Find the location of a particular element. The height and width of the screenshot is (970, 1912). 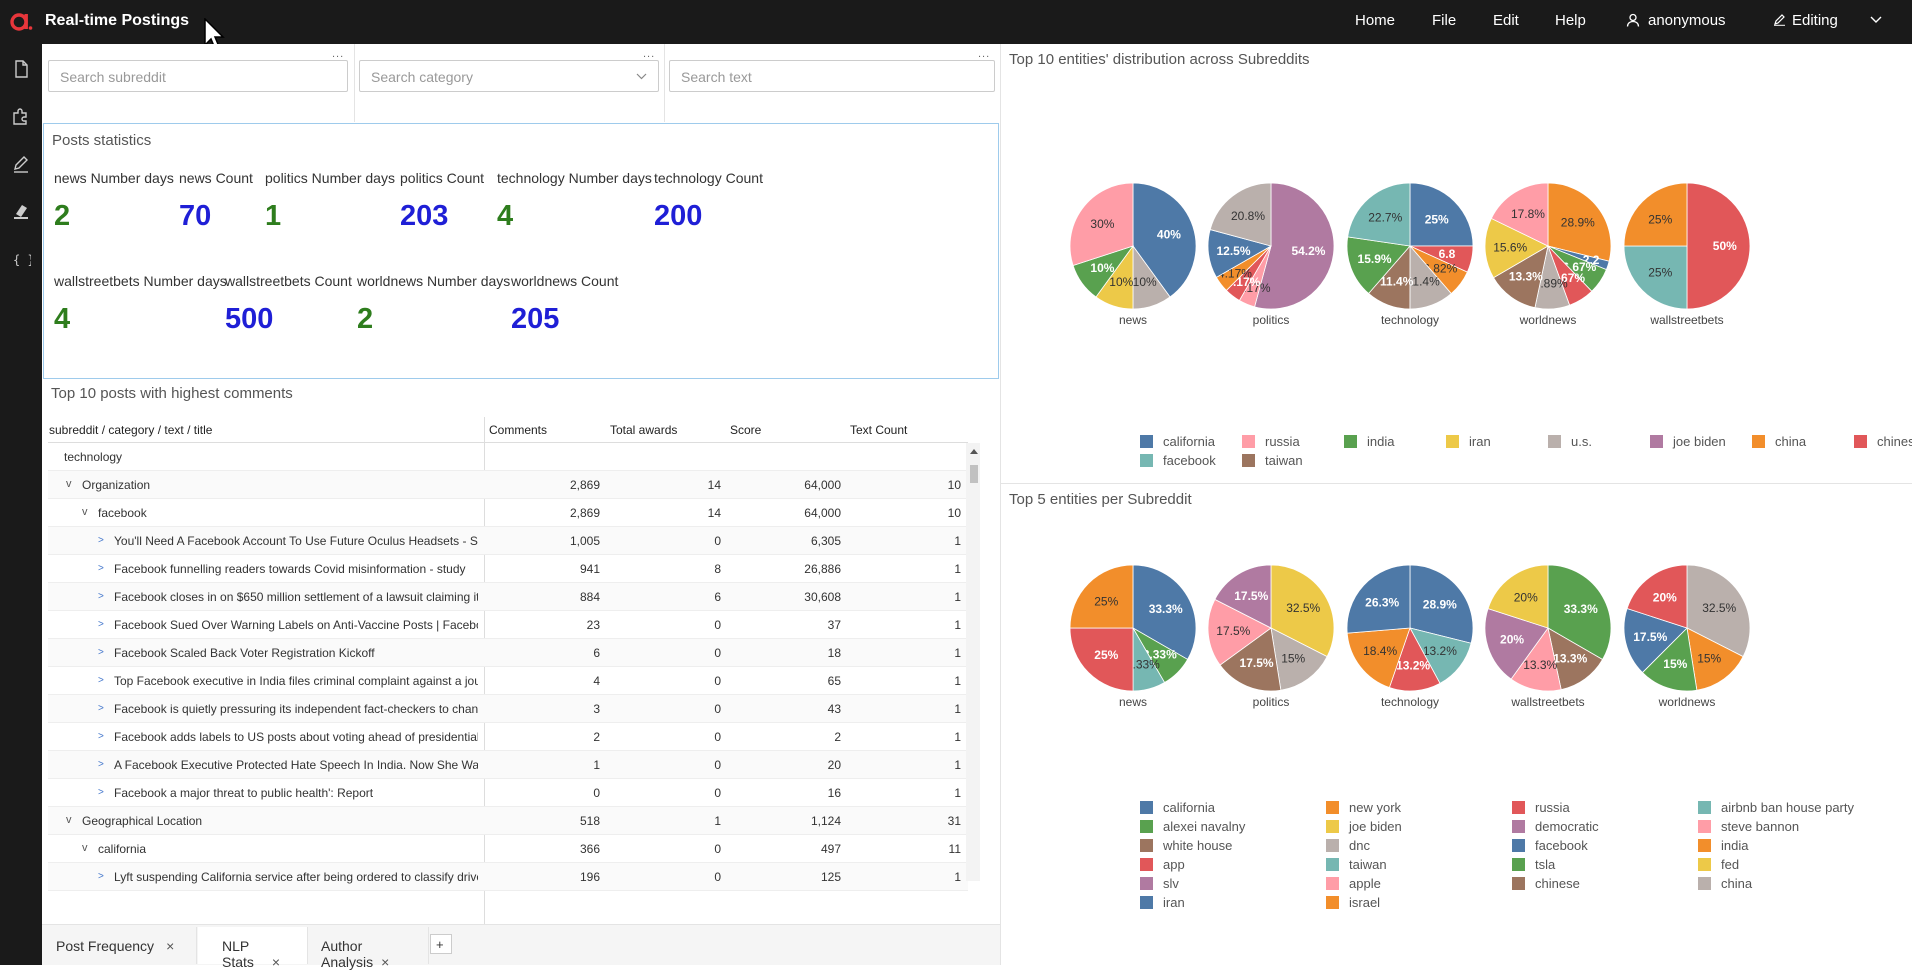

user-menu: anonymous is located at coordinates (1676, 20).